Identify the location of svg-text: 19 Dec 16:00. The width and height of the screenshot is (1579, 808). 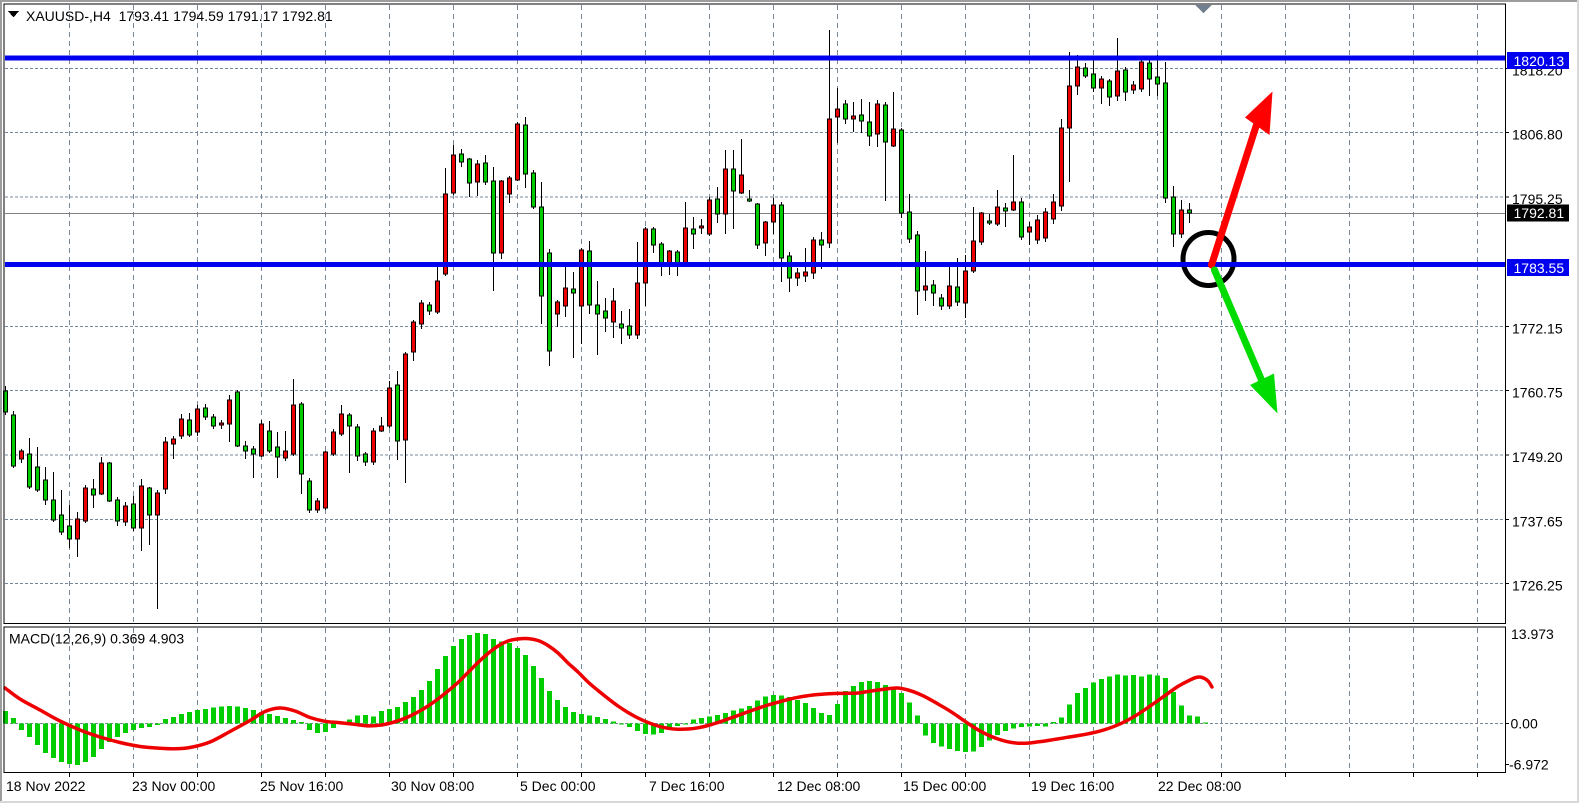
(1072, 786).